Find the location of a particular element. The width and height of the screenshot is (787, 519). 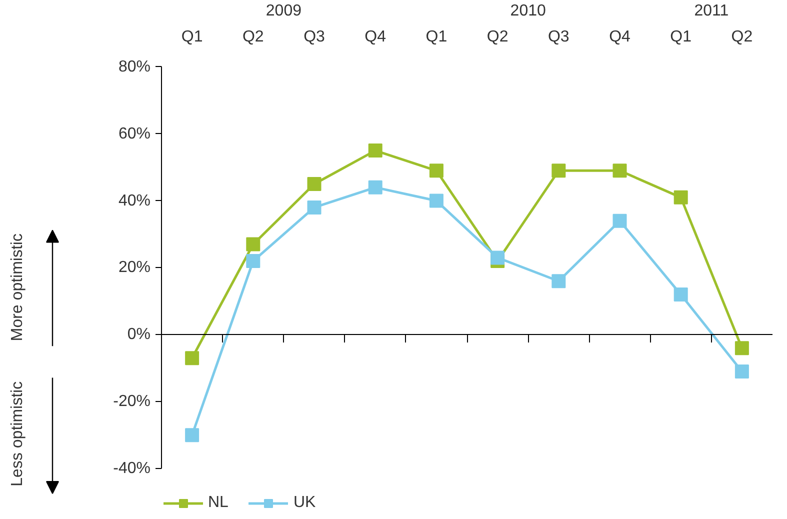

y-tick-label: 60% is located at coordinates (134, 133).